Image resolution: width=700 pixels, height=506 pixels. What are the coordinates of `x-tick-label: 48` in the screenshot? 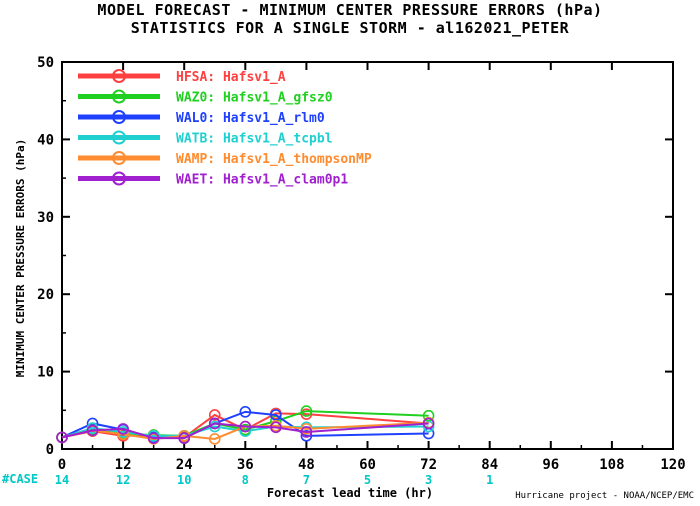 It's located at (306, 465).